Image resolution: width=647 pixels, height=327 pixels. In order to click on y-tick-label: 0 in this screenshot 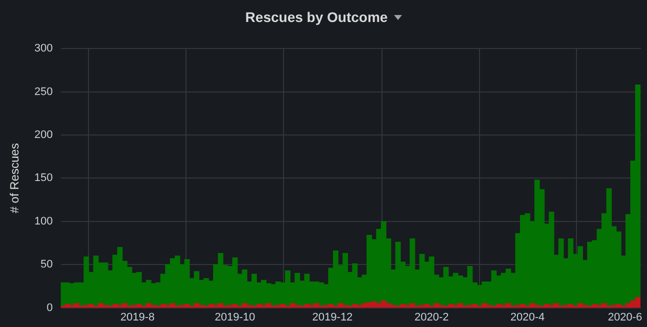, I will do `click(49, 308)`.